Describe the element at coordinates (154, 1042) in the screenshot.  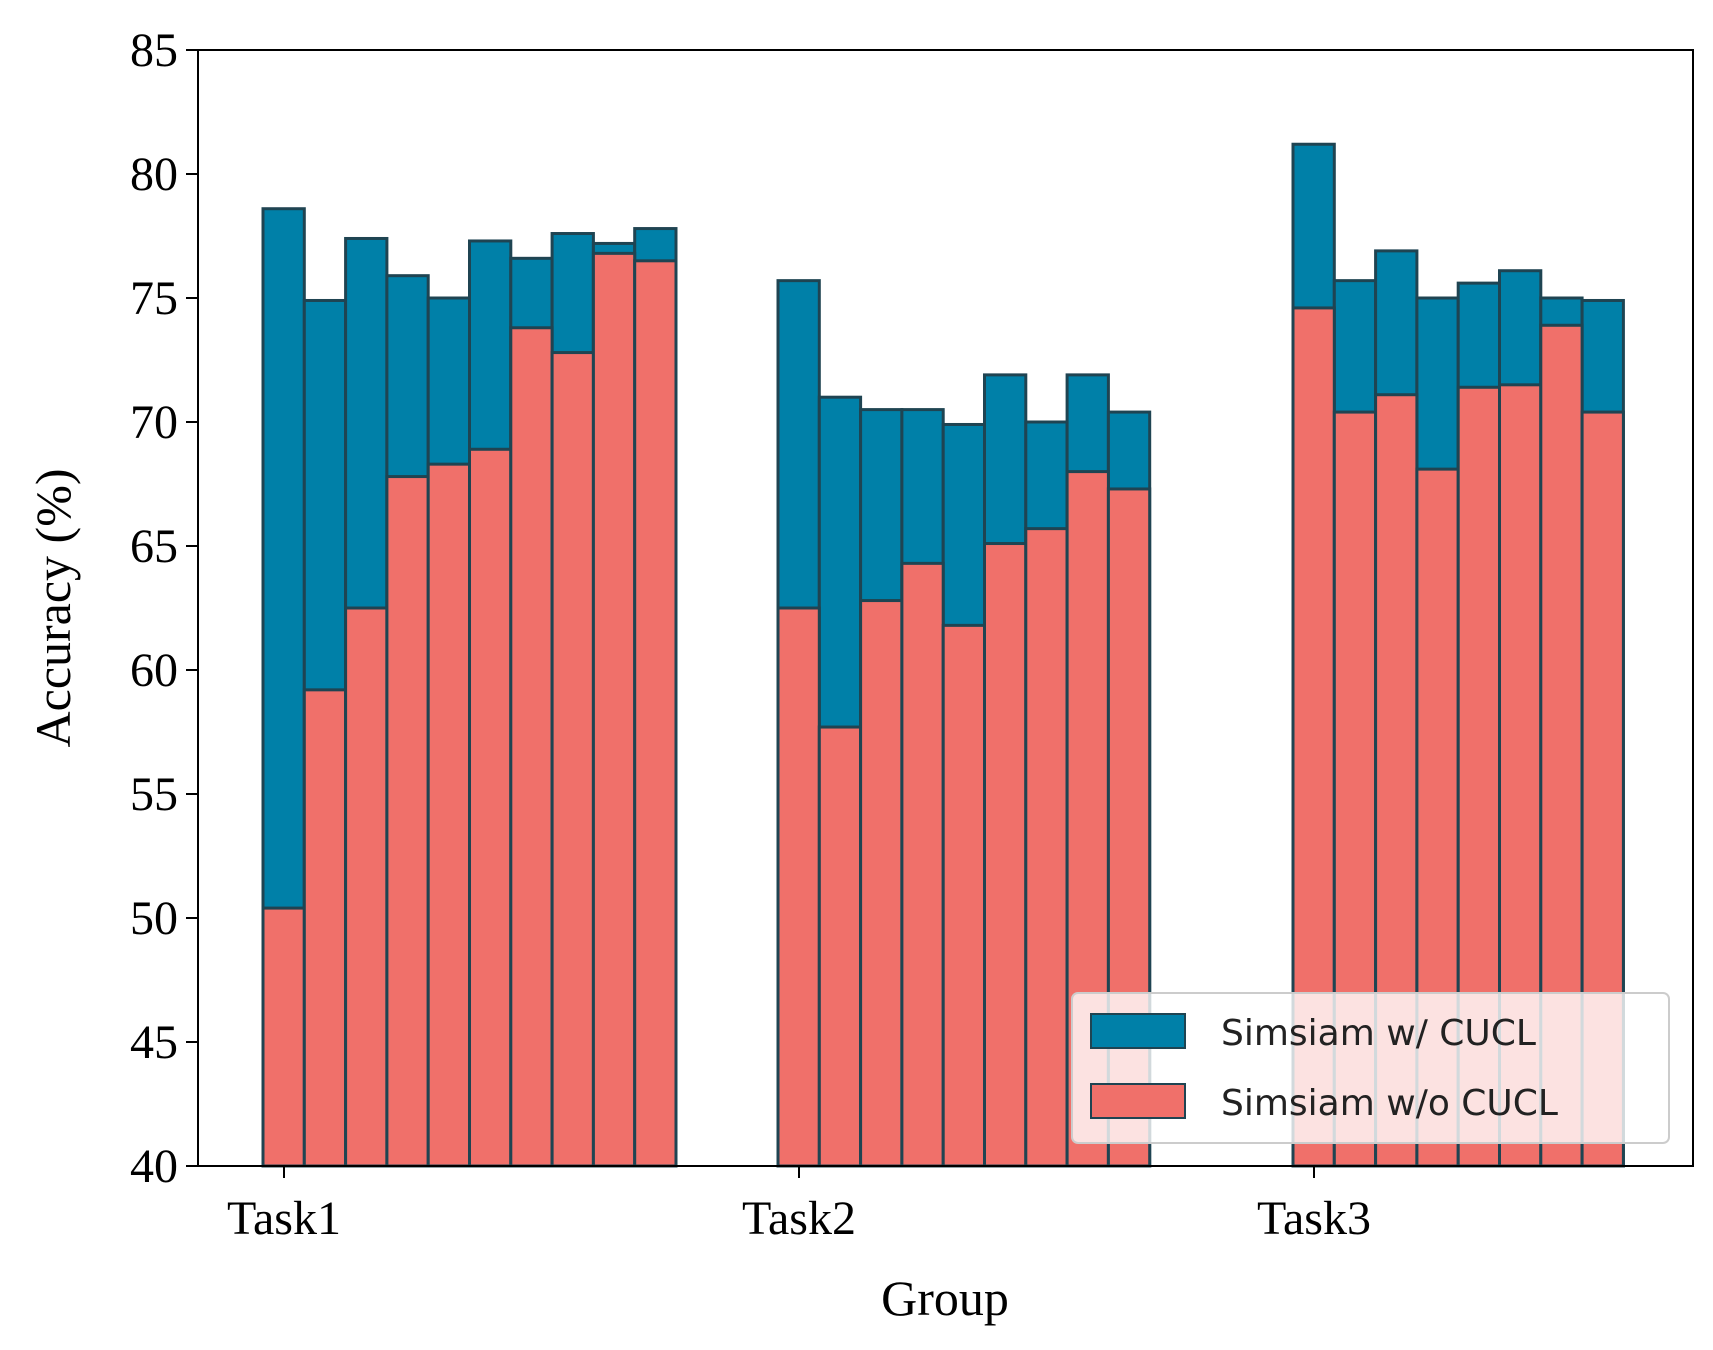
I see `y-tick-label: 45` at that location.